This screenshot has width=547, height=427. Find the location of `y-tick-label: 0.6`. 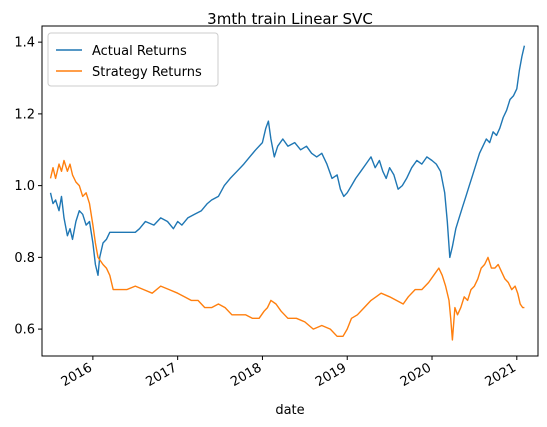

y-tick-label: 0.6 is located at coordinates (24, 330).